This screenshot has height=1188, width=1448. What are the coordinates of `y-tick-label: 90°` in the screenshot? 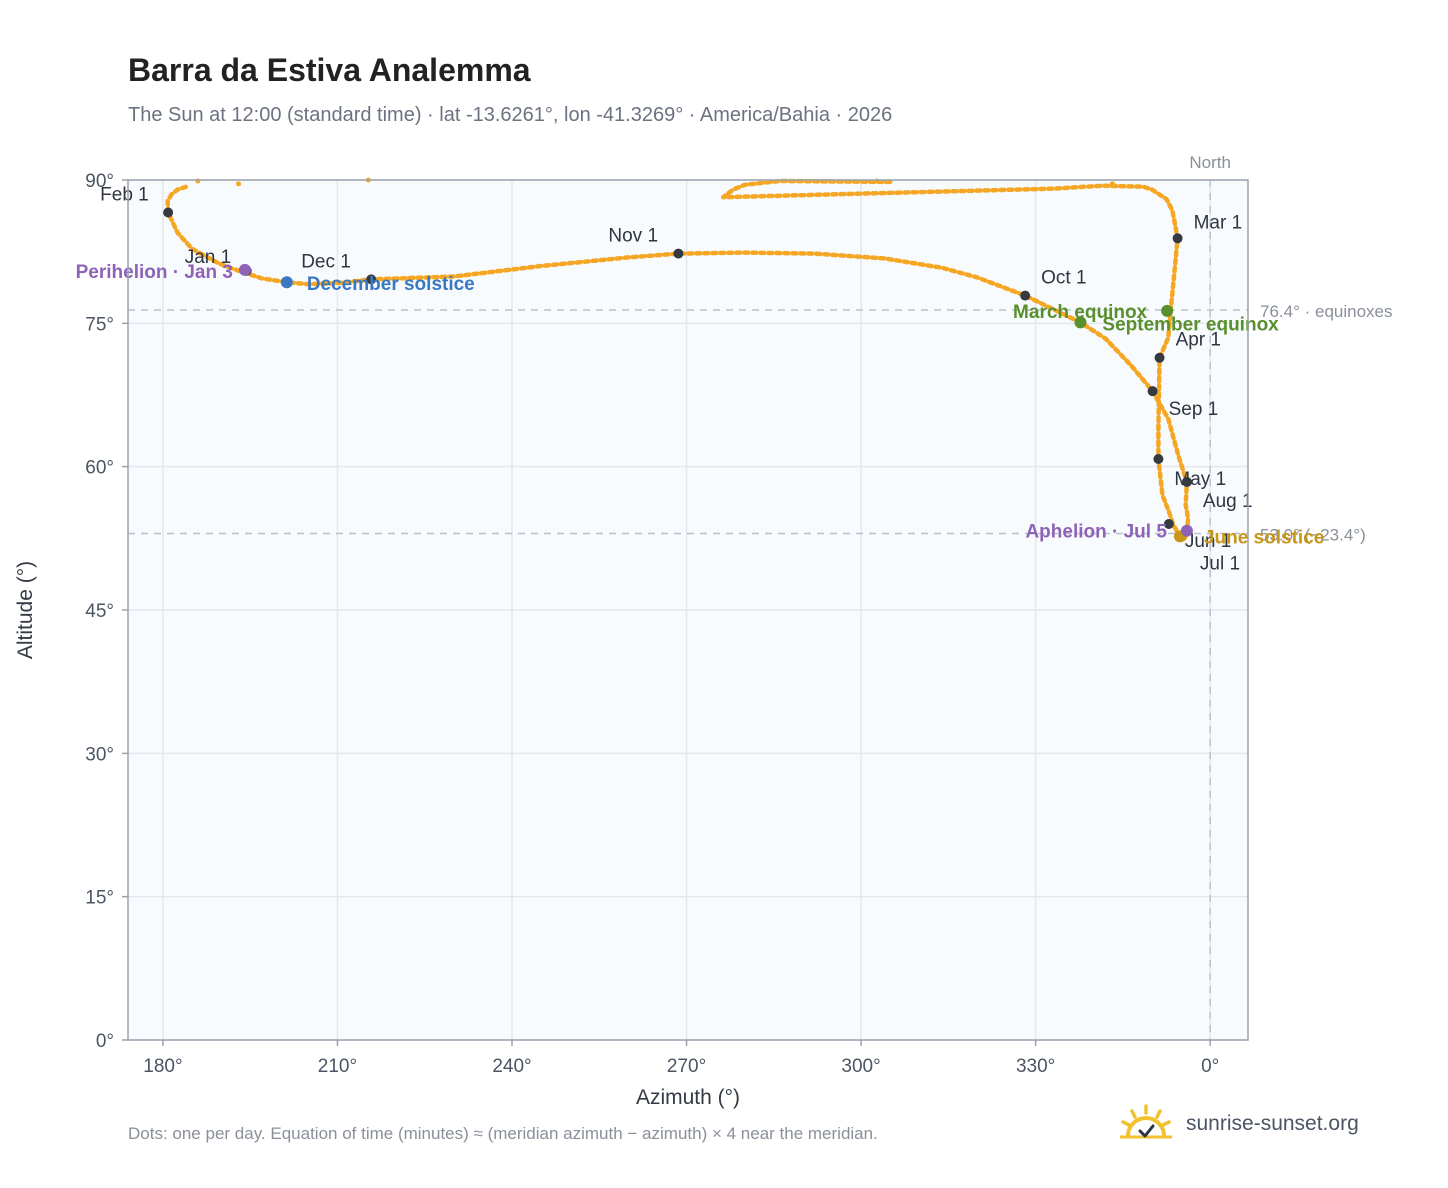 It's located at (99, 181).